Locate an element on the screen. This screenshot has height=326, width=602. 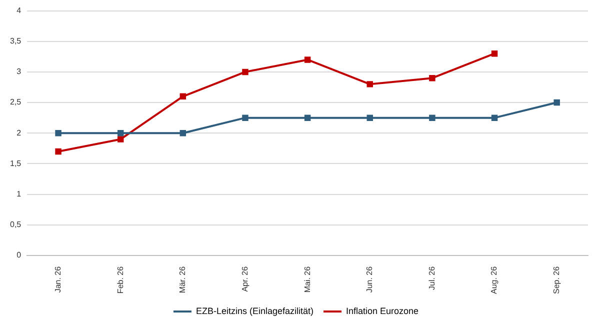
legend-label: EZB-Leitzins (Einlagefazilität) is located at coordinates (255, 311).